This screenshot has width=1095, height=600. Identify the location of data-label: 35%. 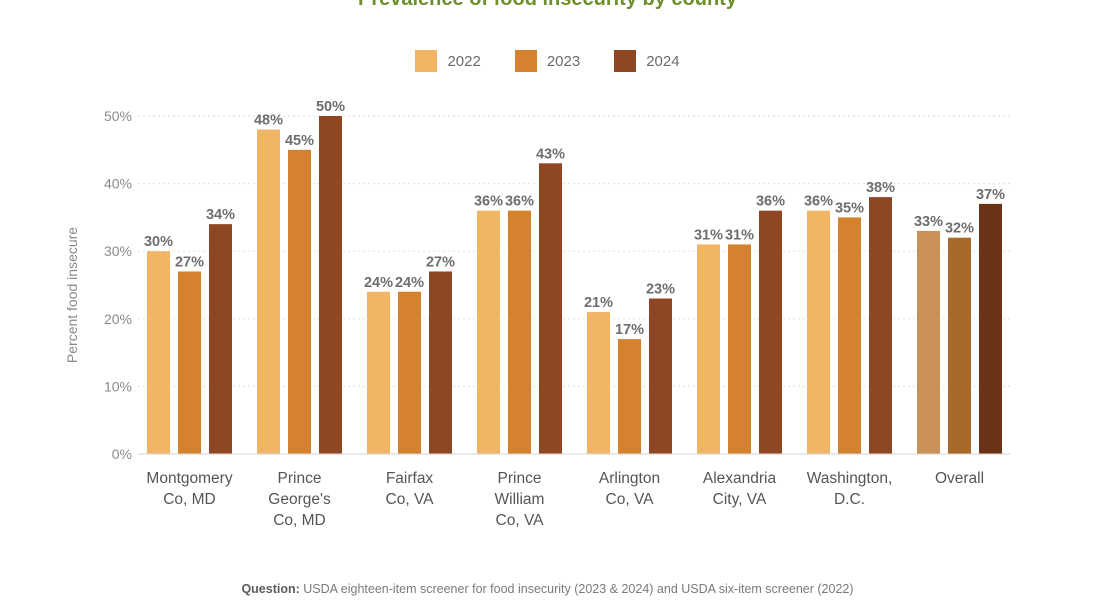
(849, 208).